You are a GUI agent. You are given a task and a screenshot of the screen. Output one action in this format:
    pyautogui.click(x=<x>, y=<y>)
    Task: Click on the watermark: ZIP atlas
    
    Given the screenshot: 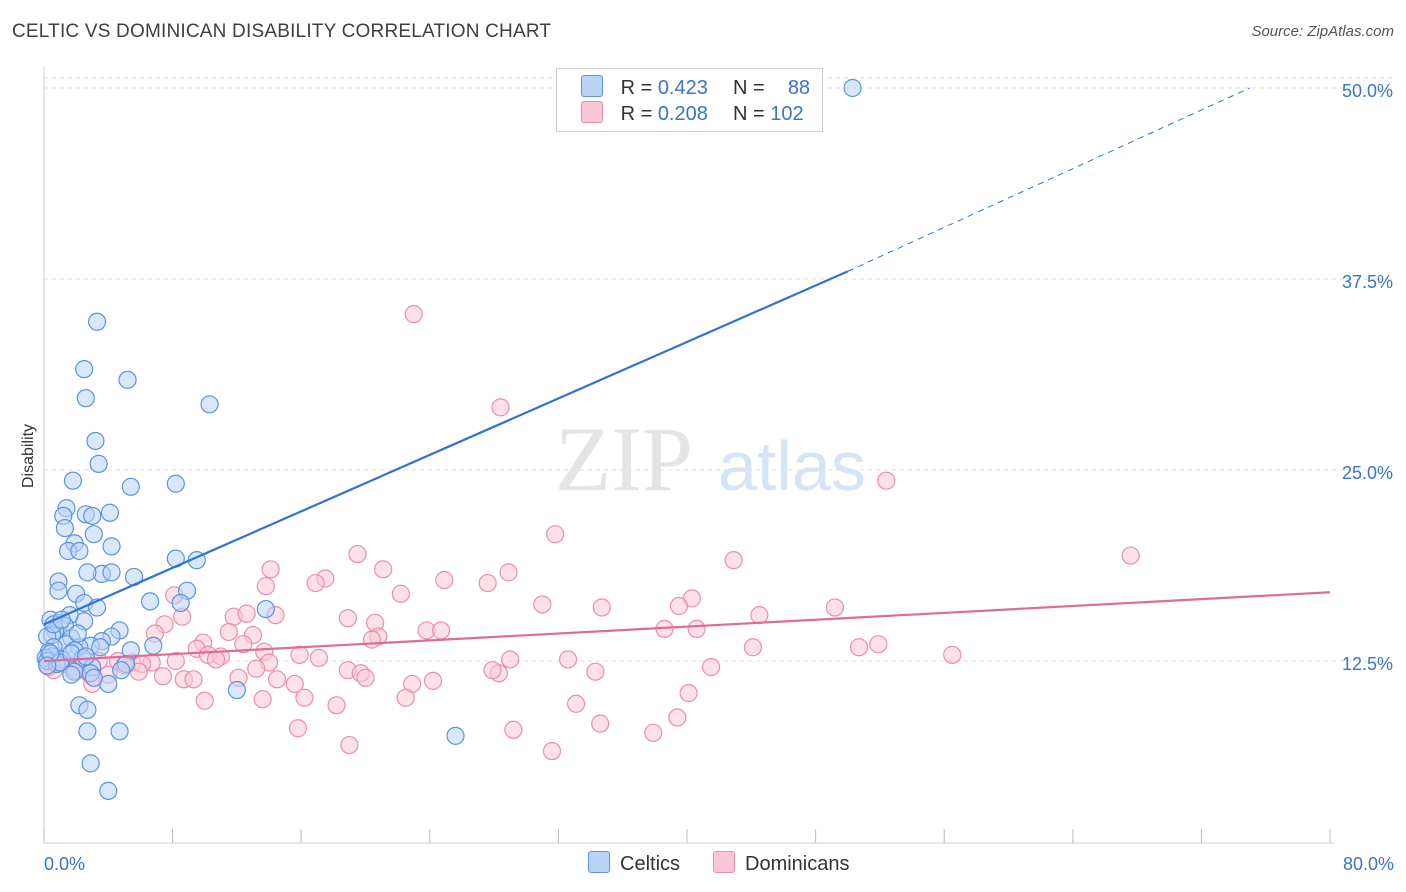 What is the action you would take?
    pyautogui.click(x=710, y=459)
    